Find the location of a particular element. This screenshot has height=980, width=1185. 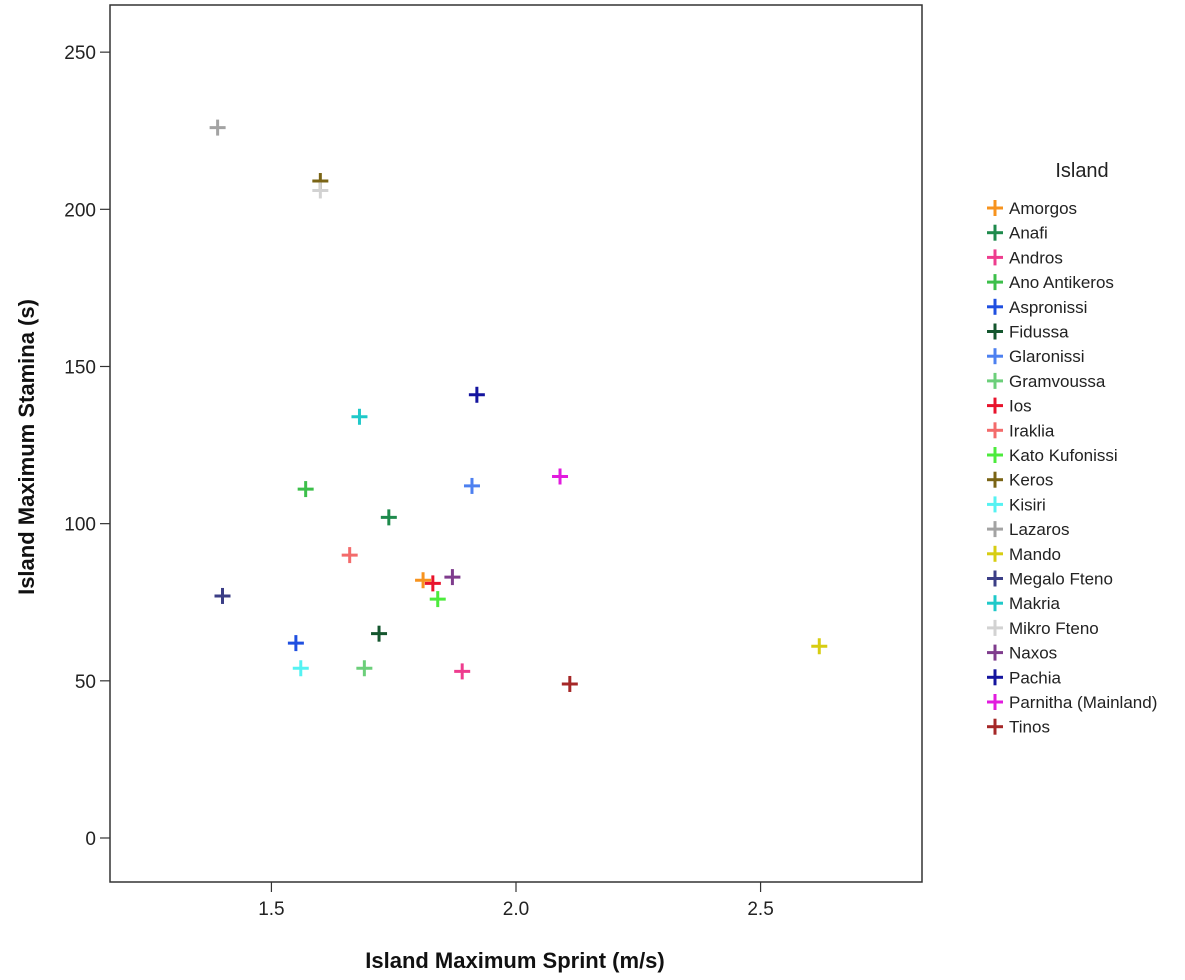

legend-label: Glaronissi is located at coordinates (1047, 356).